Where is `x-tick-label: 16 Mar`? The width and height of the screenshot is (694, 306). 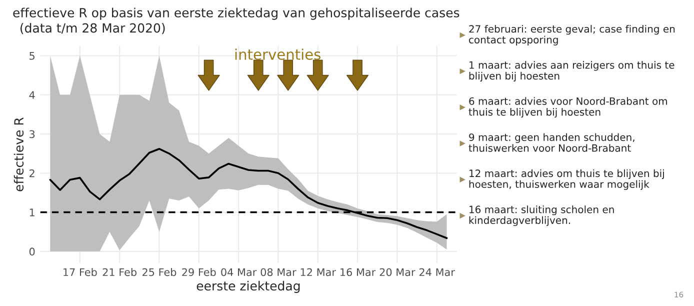
x-tick-label: 16 Mar is located at coordinates (358, 272).